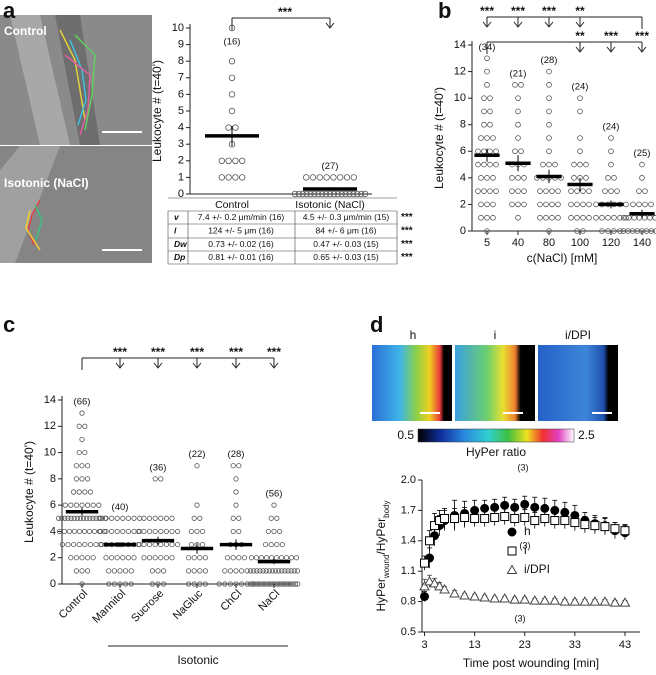 The image size is (656, 675). Describe the element at coordinates (50, 452) in the screenshot. I see `y-tick-label: 10` at that location.